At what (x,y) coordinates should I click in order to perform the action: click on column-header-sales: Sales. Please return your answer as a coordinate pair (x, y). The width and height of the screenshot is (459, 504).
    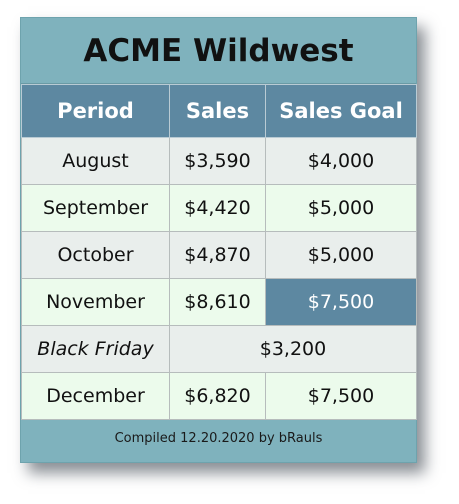
    Looking at the image, I should click on (217, 111).